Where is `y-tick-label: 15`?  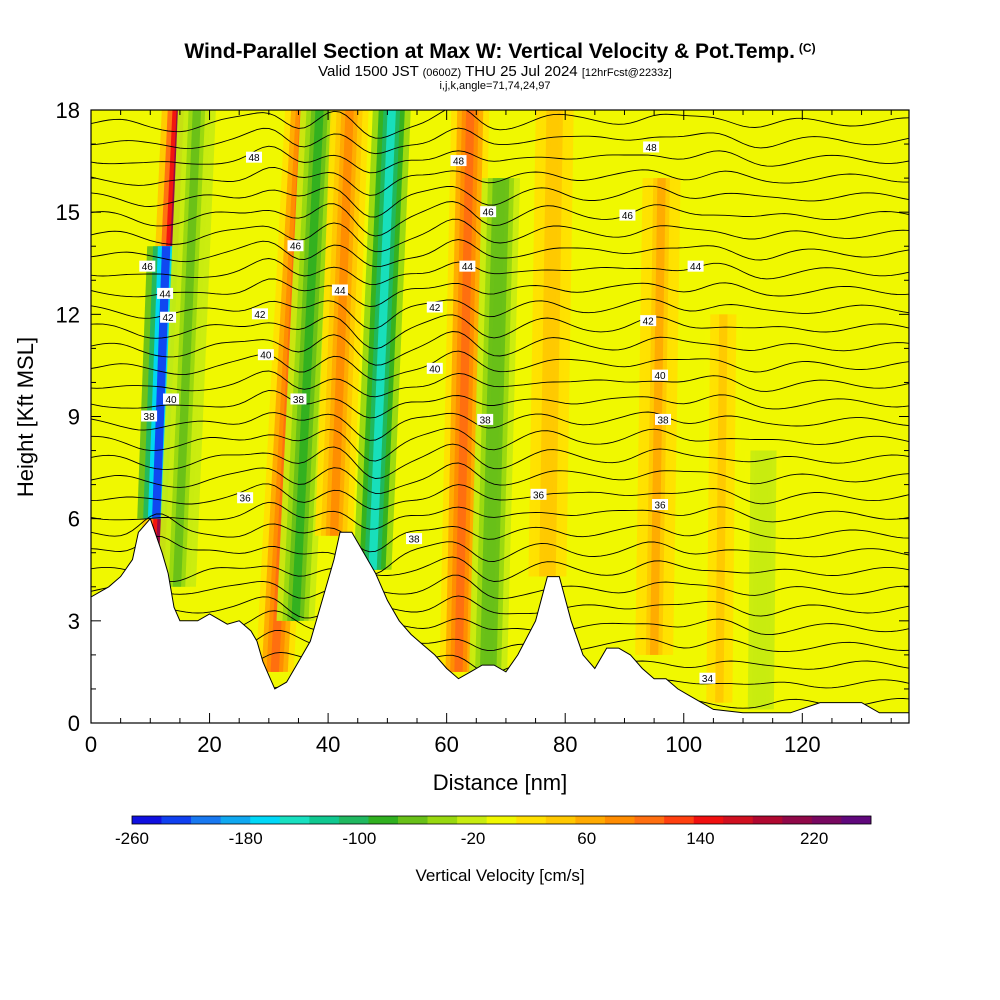 y-tick-label: 15 is located at coordinates (68, 212).